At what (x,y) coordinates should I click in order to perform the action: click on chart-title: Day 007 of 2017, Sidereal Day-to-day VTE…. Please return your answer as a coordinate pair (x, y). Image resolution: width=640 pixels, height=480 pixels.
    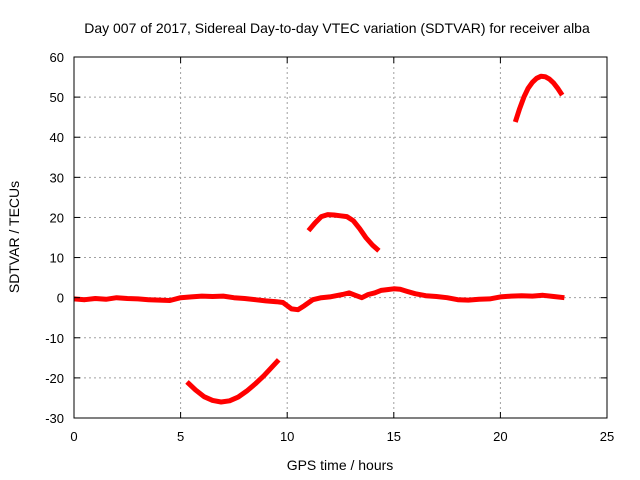
    Looking at the image, I should click on (337, 28).